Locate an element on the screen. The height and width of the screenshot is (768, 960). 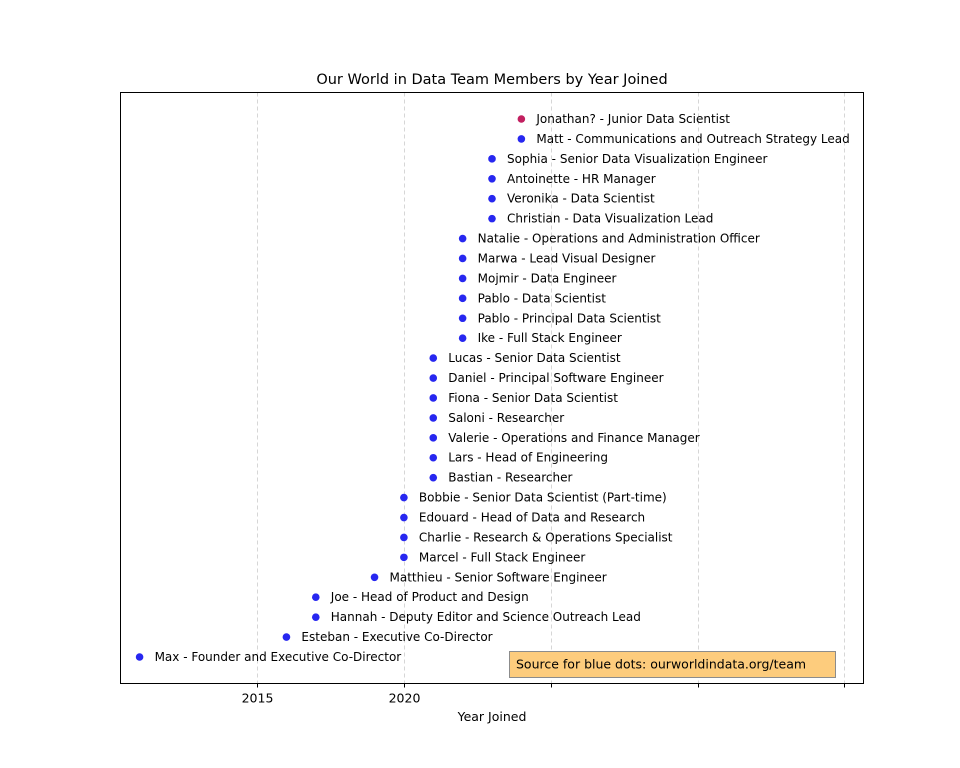
point-label: Max - Founder and Executive Co-Director is located at coordinates (278, 657).